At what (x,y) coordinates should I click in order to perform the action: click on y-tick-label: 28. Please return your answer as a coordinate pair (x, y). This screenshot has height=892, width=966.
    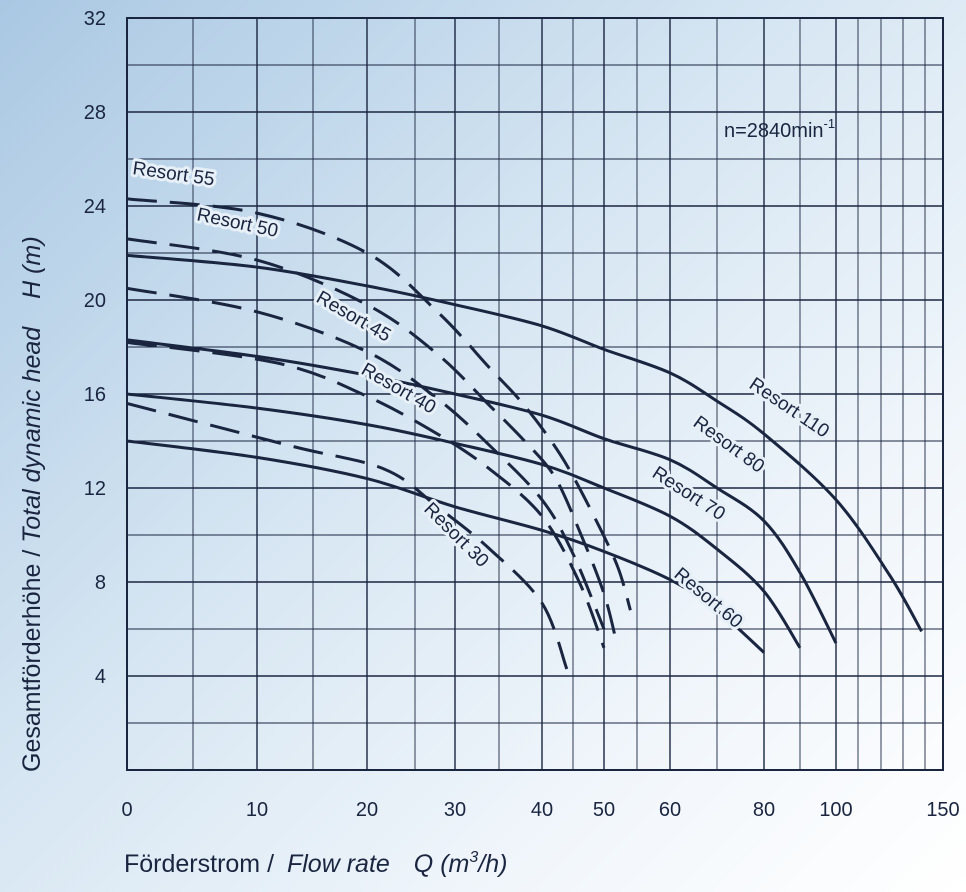
    Looking at the image, I should click on (95, 113).